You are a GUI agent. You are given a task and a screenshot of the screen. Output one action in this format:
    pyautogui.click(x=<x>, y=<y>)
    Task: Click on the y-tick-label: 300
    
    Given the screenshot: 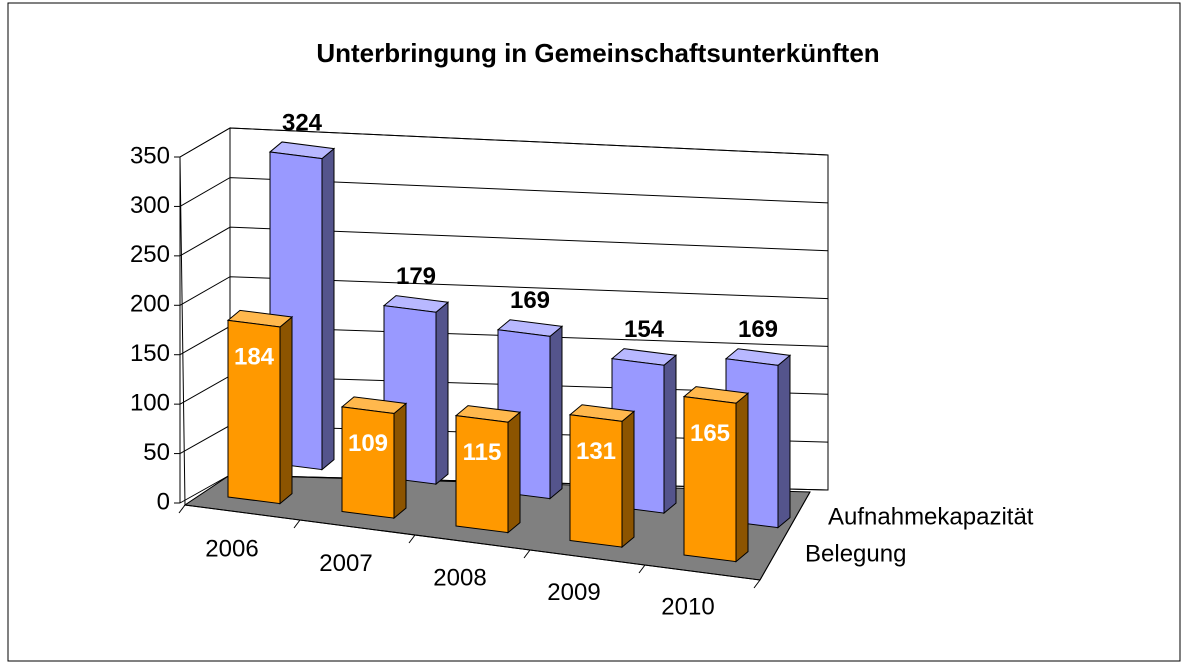 What is the action you would take?
    pyautogui.click(x=150, y=205)
    